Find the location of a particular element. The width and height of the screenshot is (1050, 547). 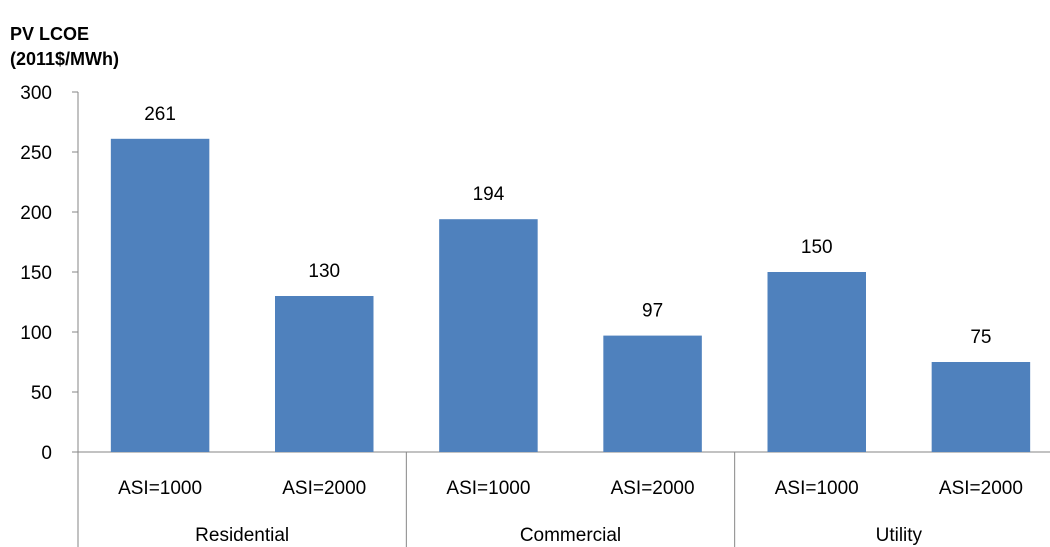

y-tick-label: 100 is located at coordinates (36, 333).